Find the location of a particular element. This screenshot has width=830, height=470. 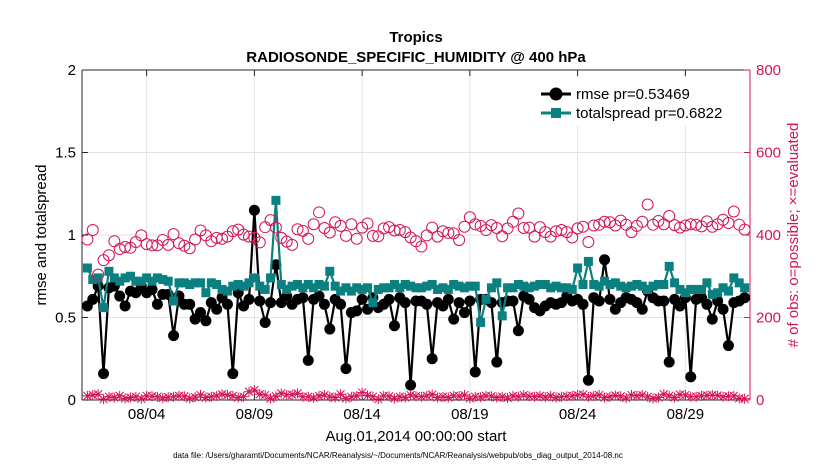

y-axis-right-label: # of obs: o=possible; ×=evaluated is located at coordinates (793, 235).